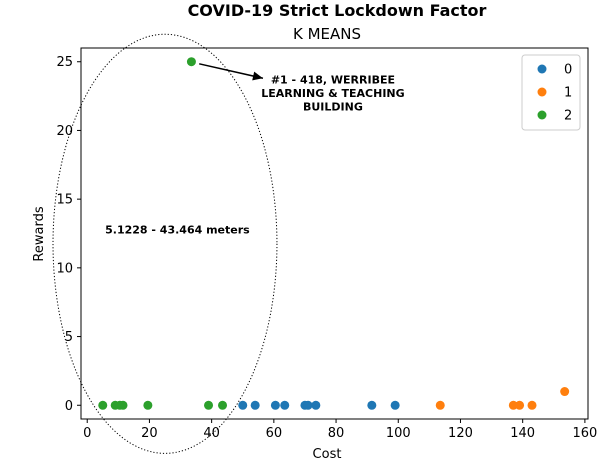  I want to click on annotation-text: 5.1228 - 43.464 meters, so click(177, 230).